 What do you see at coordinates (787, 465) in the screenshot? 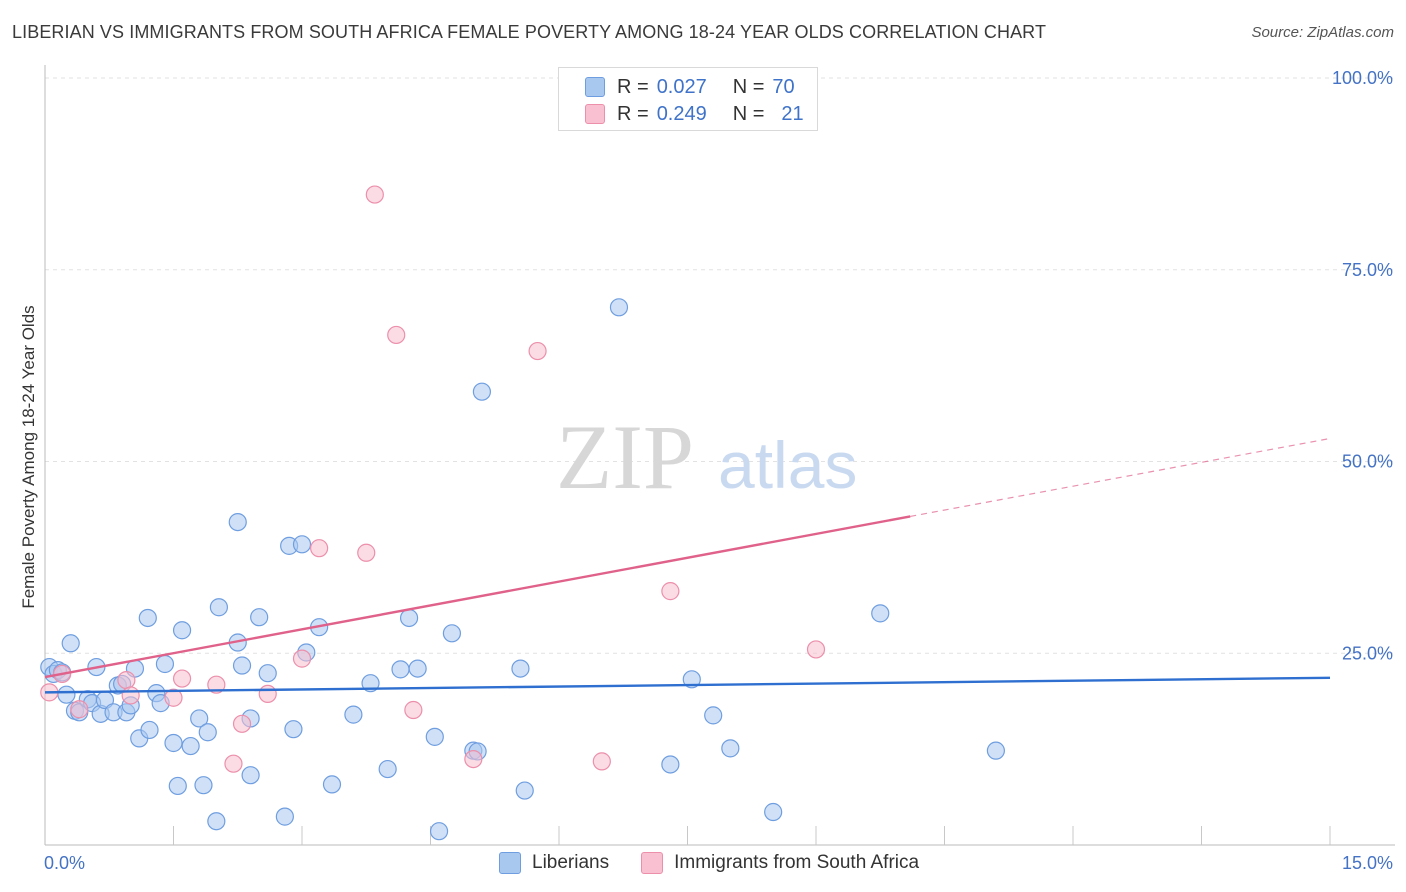
I see `watermark-atlas: atlas` at bounding box center [787, 465].